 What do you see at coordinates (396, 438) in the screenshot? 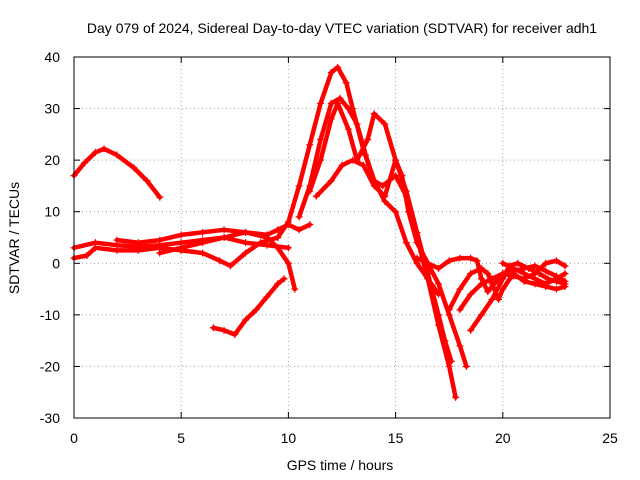
I see `x-tick-label: 15` at bounding box center [396, 438].